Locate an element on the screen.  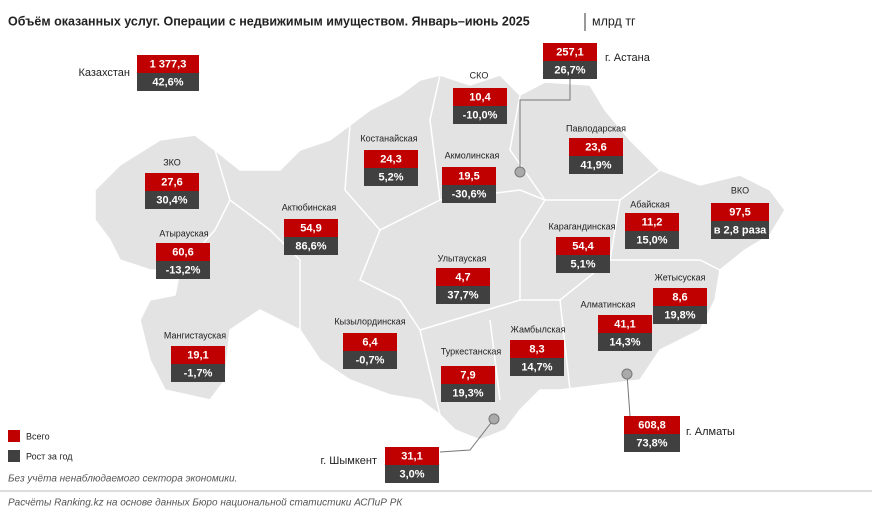
region-total: 1 377,3 is located at coordinates (168, 64).